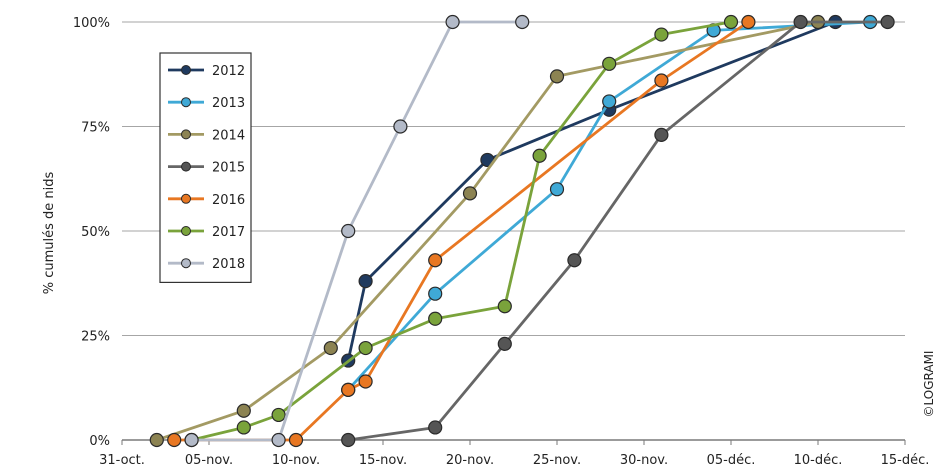 This screenshot has width=943, height=471. I want to click on x-tick-label: 25-nov., so click(557, 460).